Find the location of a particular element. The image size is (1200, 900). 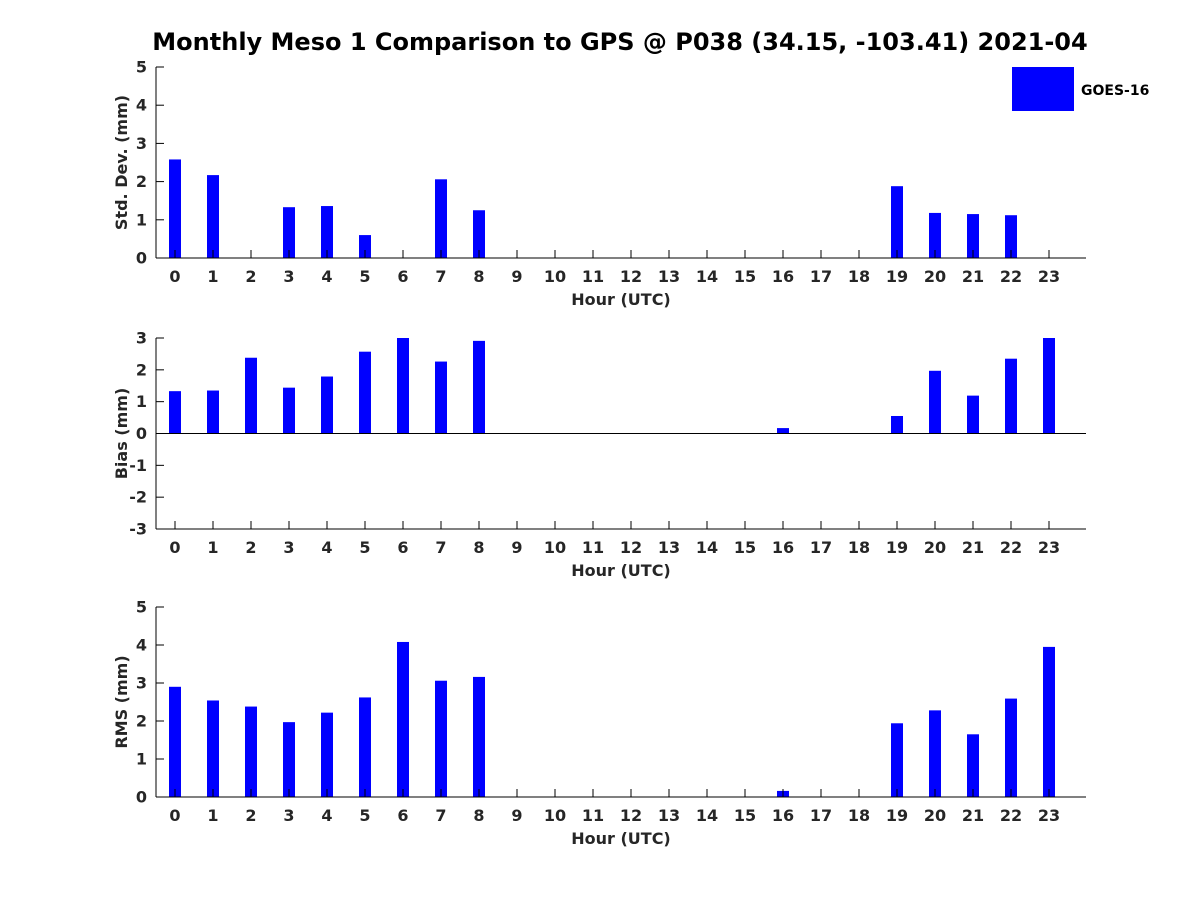

legend-swatch is located at coordinates (1043, 89).